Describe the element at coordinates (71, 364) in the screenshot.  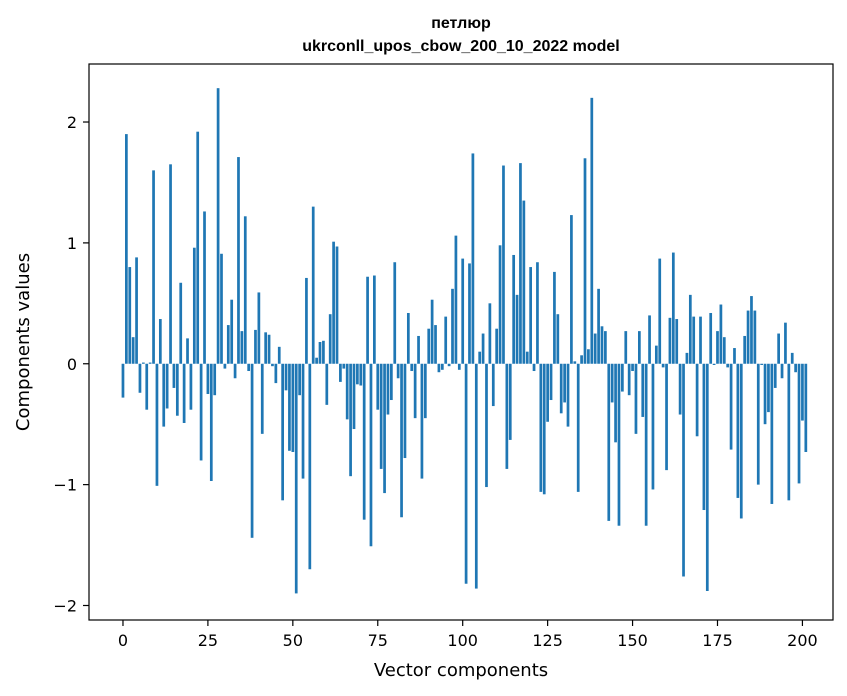
I see `y-axis-ticks: −2 −1 0 1 2` at that location.